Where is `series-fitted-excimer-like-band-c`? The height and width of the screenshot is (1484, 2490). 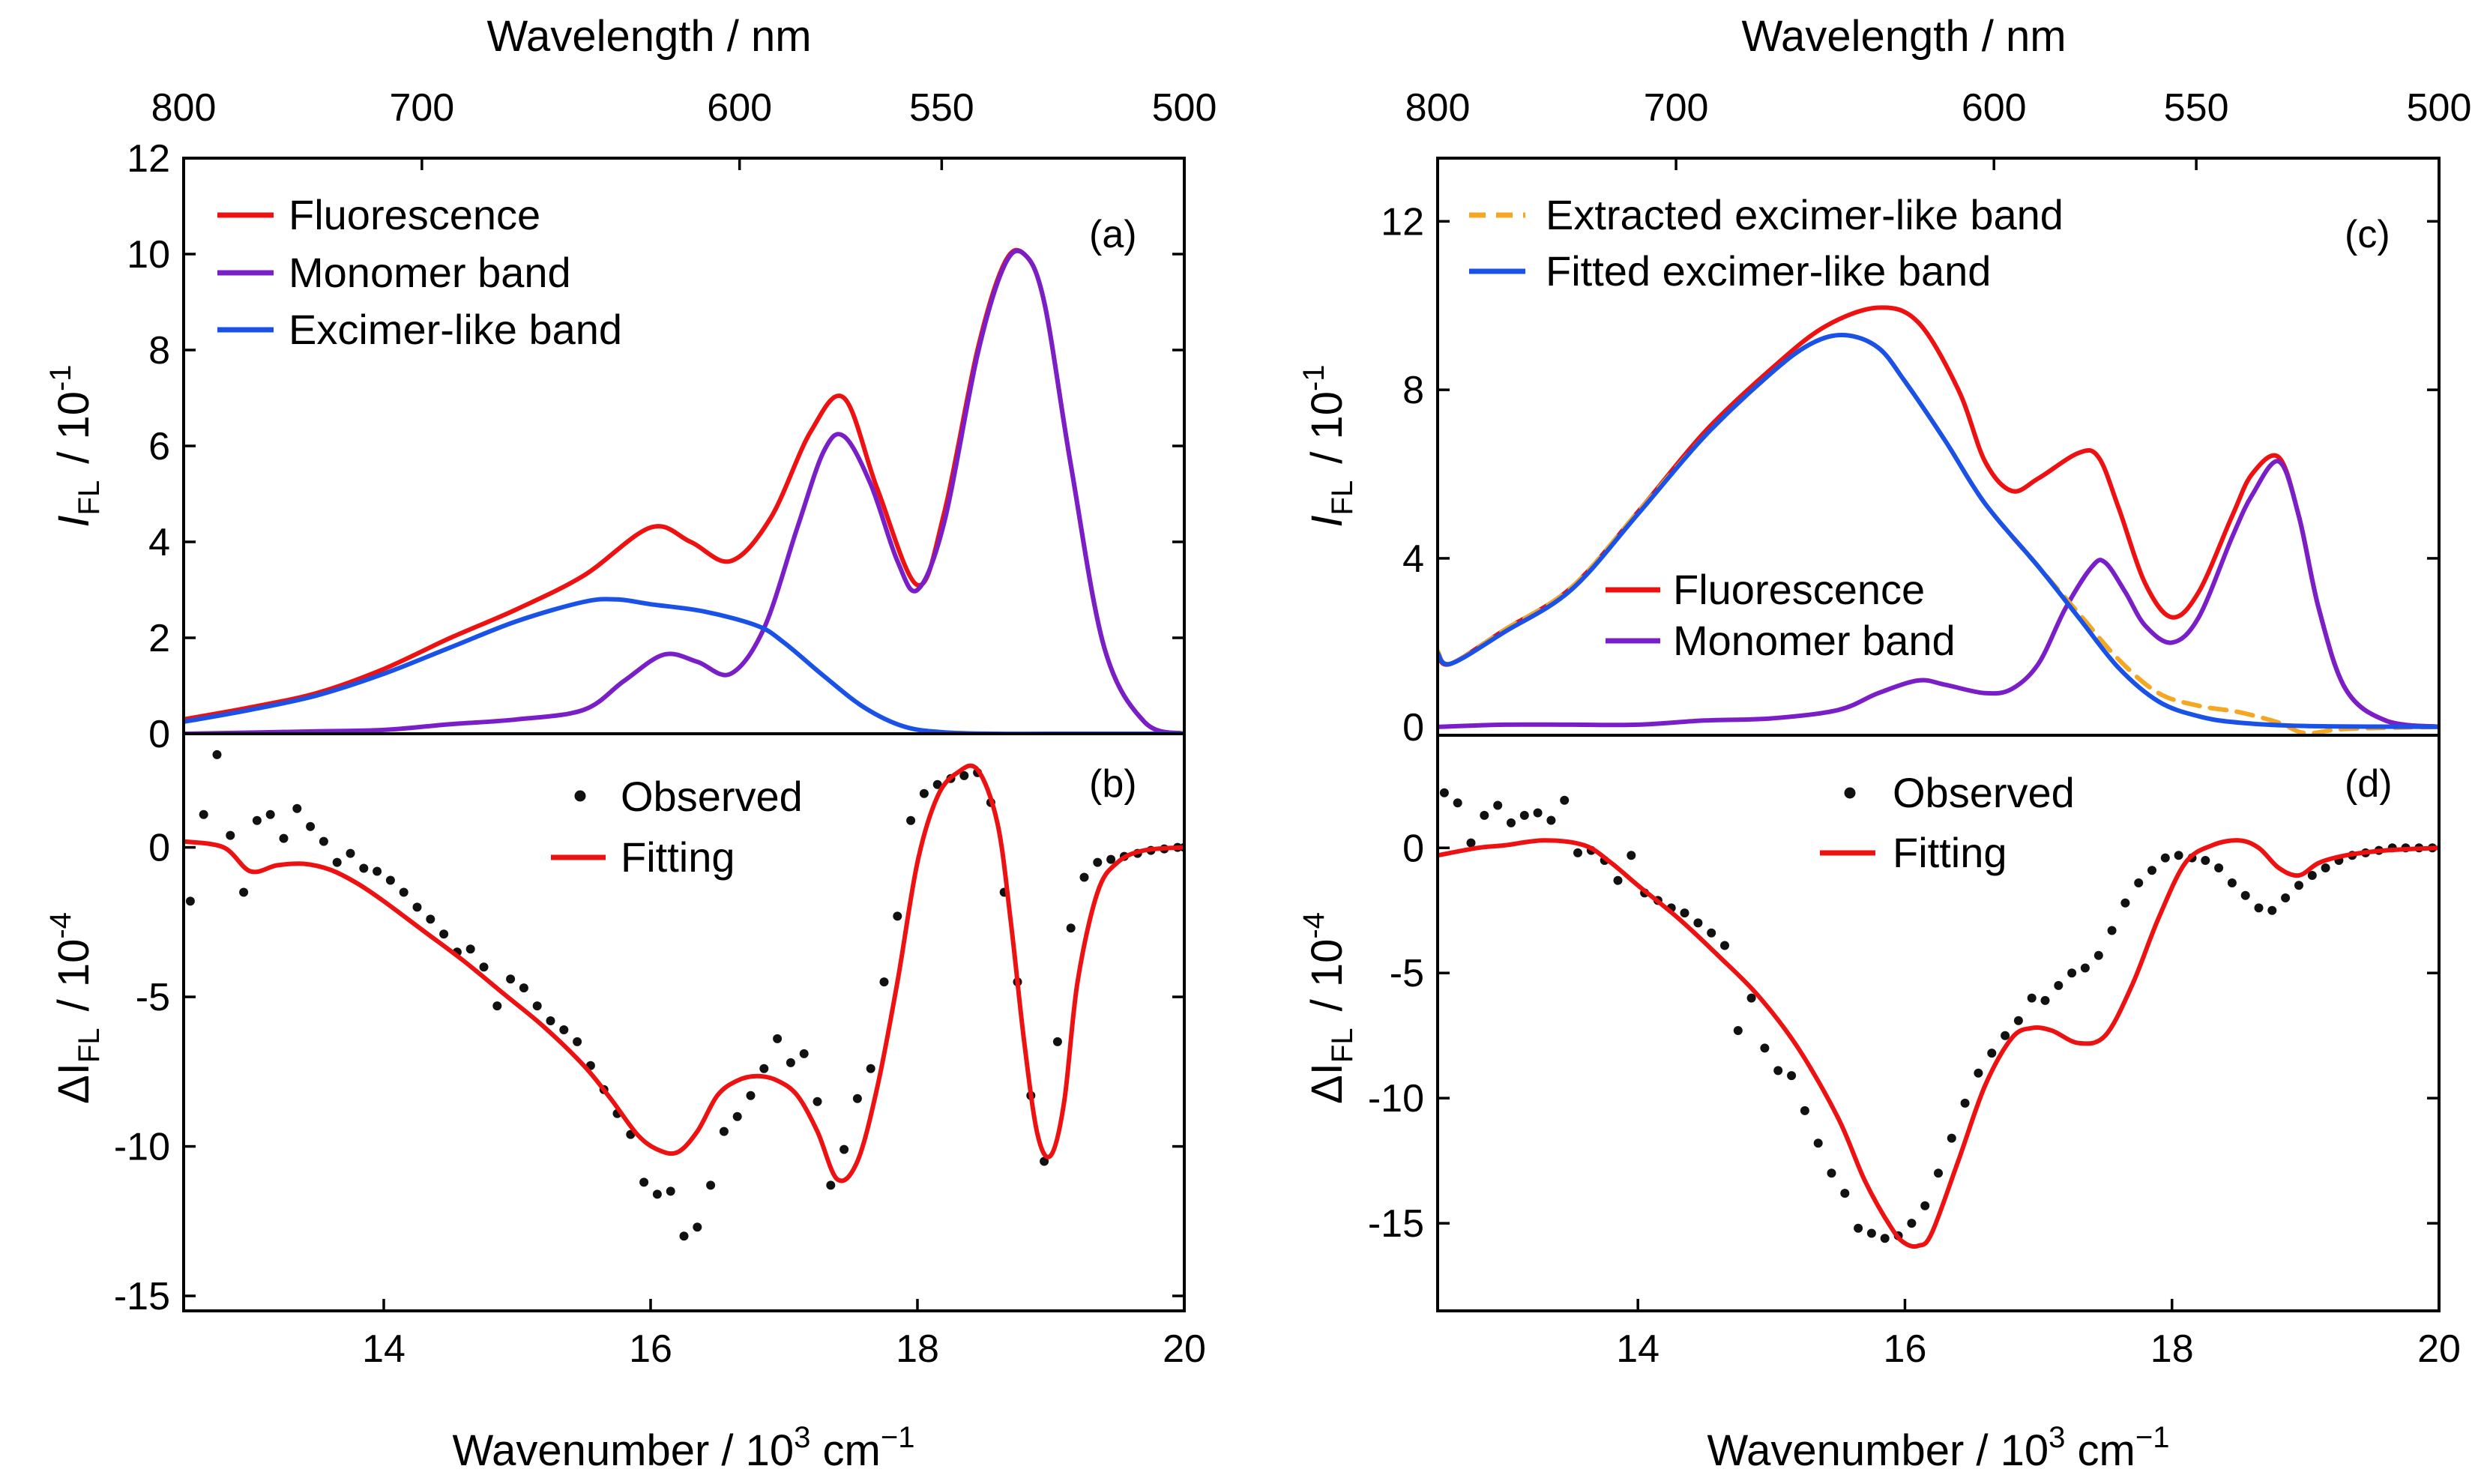 series-fitted-excimer-like-band-c is located at coordinates (1938, 531).